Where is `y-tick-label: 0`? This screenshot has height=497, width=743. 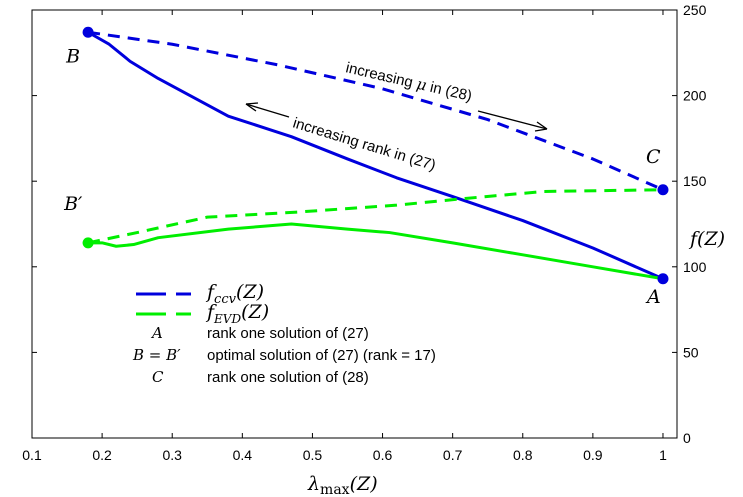
y-tick-label: 0 is located at coordinates (687, 438).